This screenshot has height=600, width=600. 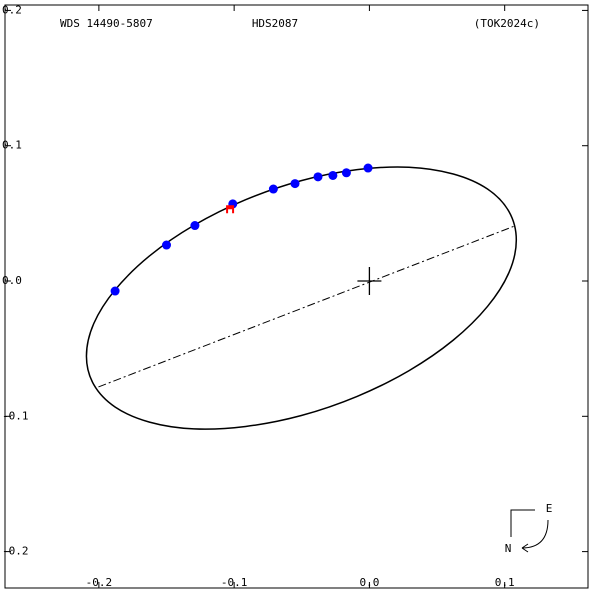 I want to click on compass-east: E, so click(x=549, y=508).